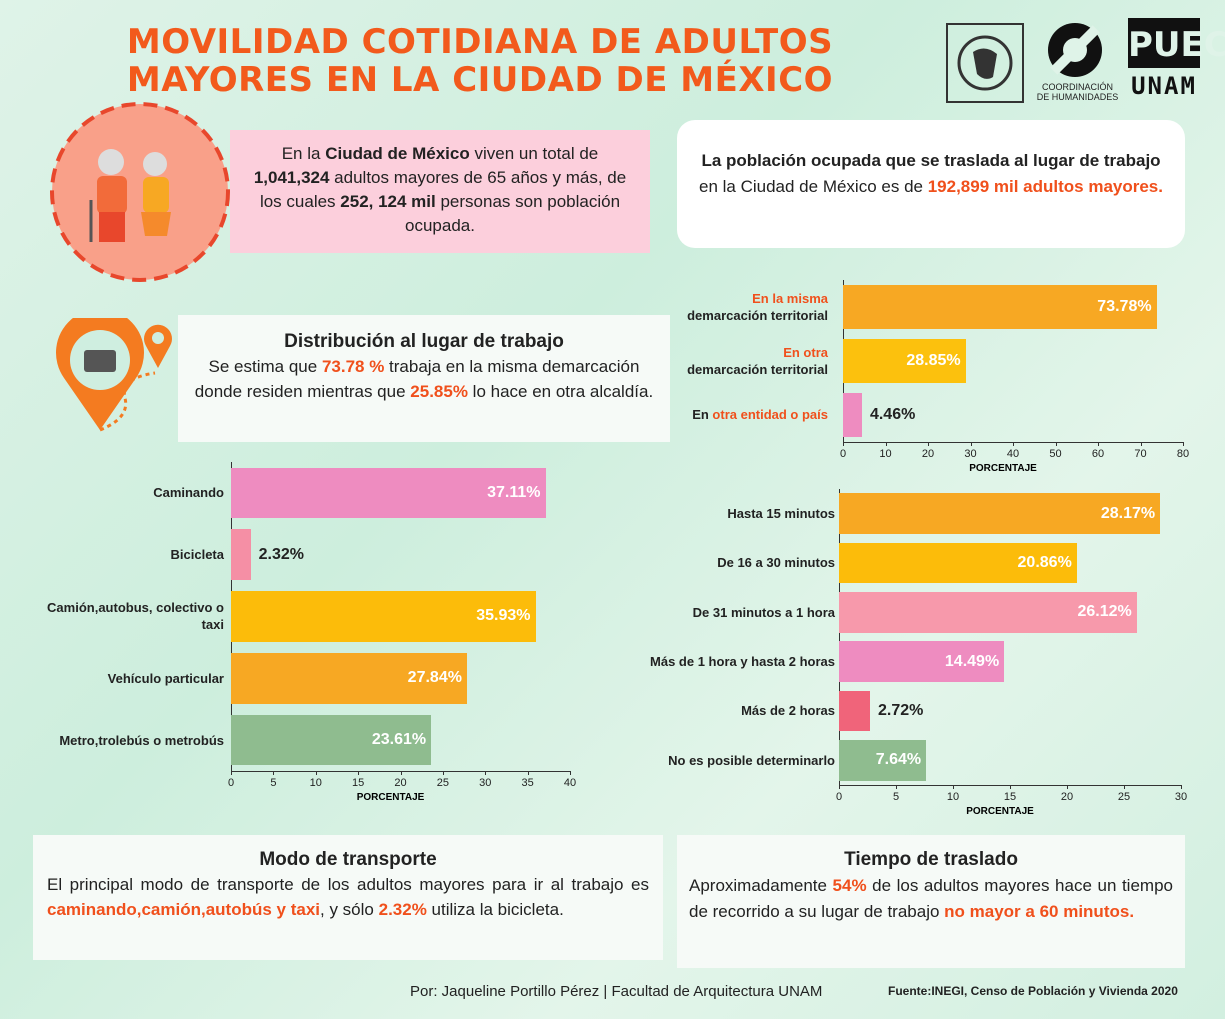  What do you see at coordinates (503, 616) in the screenshot?
I see `value-label: 35.93%` at bounding box center [503, 616].